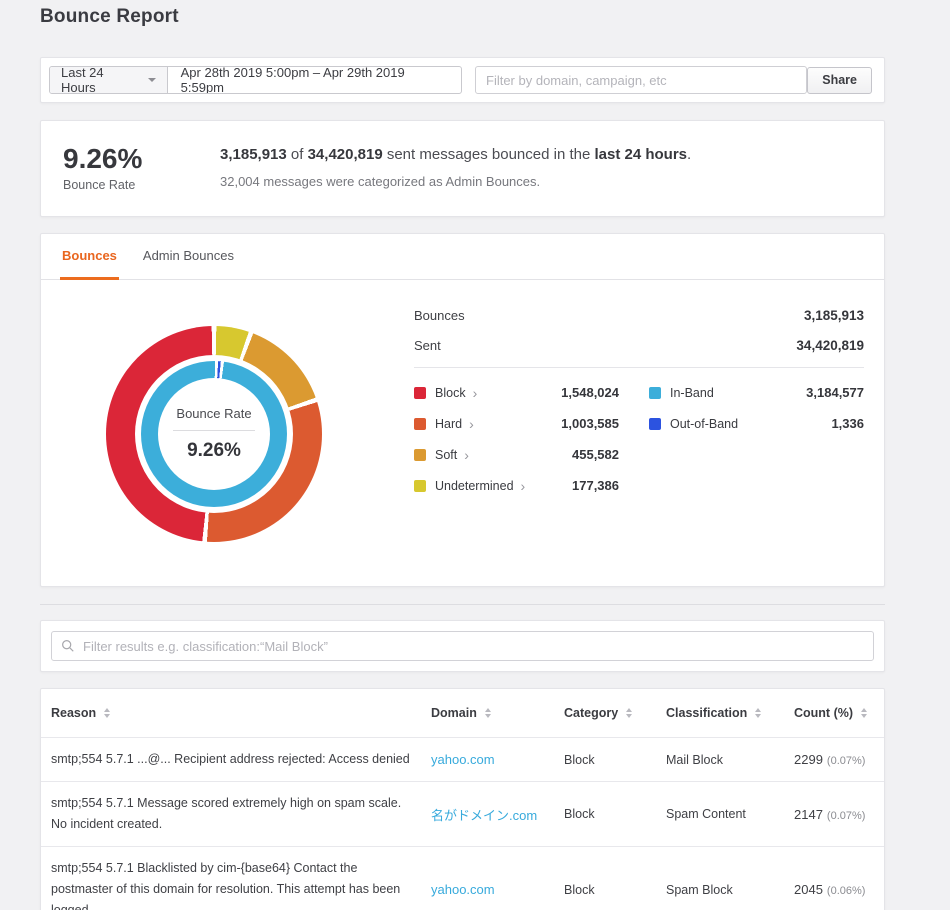  What do you see at coordinates (449, 423) in the screenshot?
I see `legend-label: Hard` at bounding box center [449, 423].